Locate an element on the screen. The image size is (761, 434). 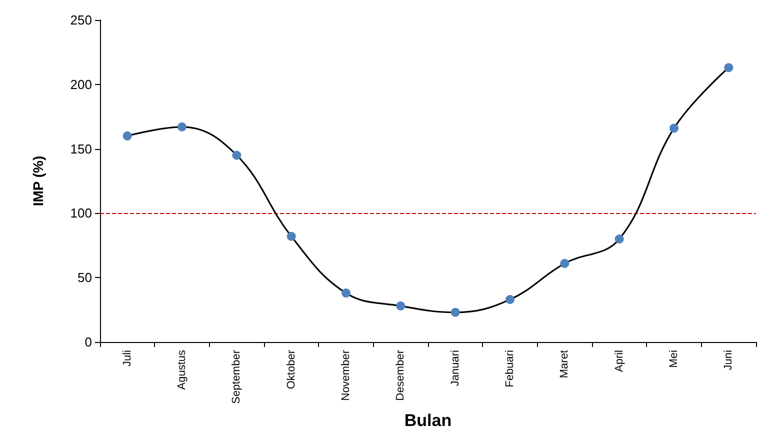
x-tick-label: Maret is located at coordinates (564, 364).